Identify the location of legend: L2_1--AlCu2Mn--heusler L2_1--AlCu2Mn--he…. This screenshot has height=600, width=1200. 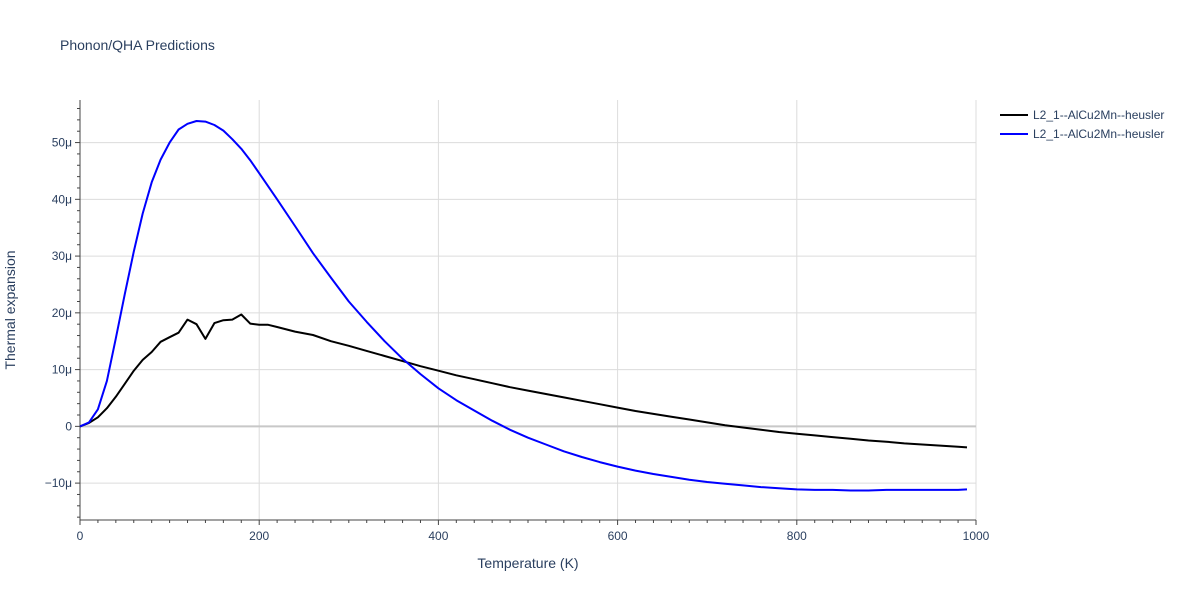
(1082, 124).